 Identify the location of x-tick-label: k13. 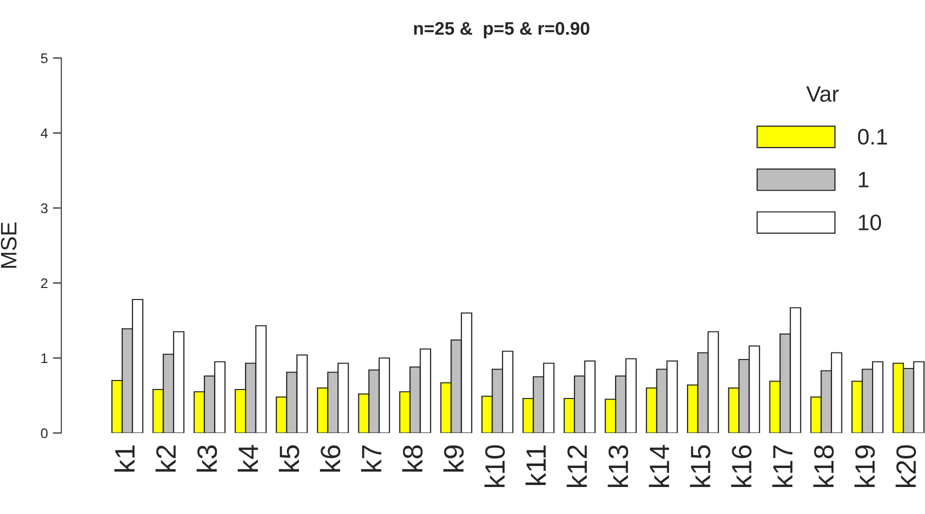
(618, 466).